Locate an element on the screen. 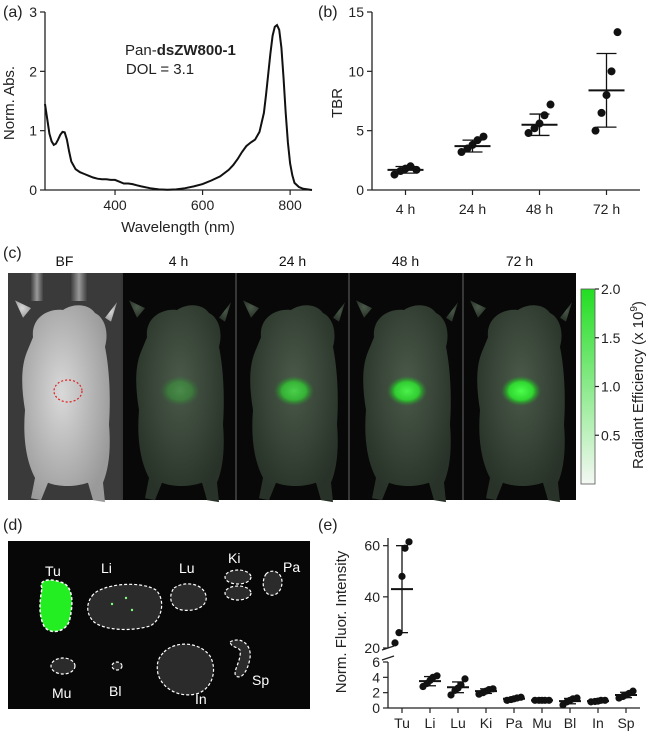  bf-tile is located at coordinates (64, 388).